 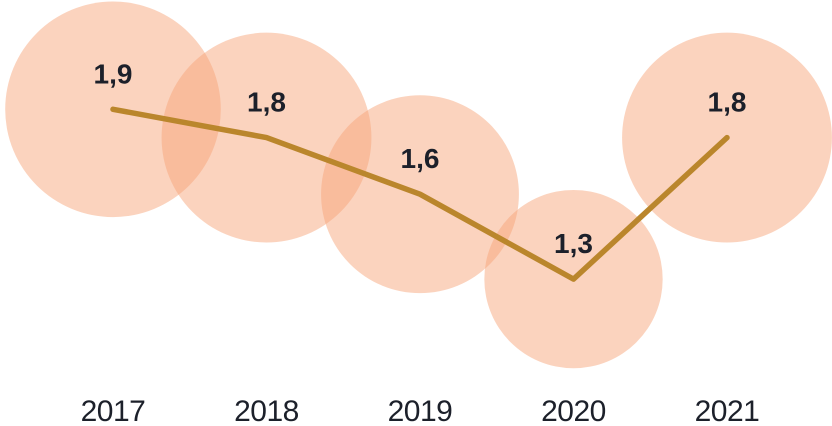 I want to click on x-axis-label-2021: 2021, so click(x=727, y=410).